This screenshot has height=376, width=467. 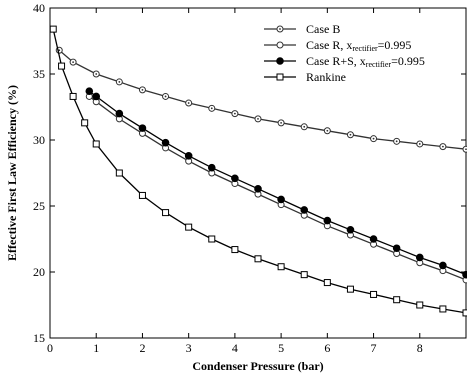 I want to click on legend-item: Case R+S, xrectifier=0.995, so click(x=344, y=61).